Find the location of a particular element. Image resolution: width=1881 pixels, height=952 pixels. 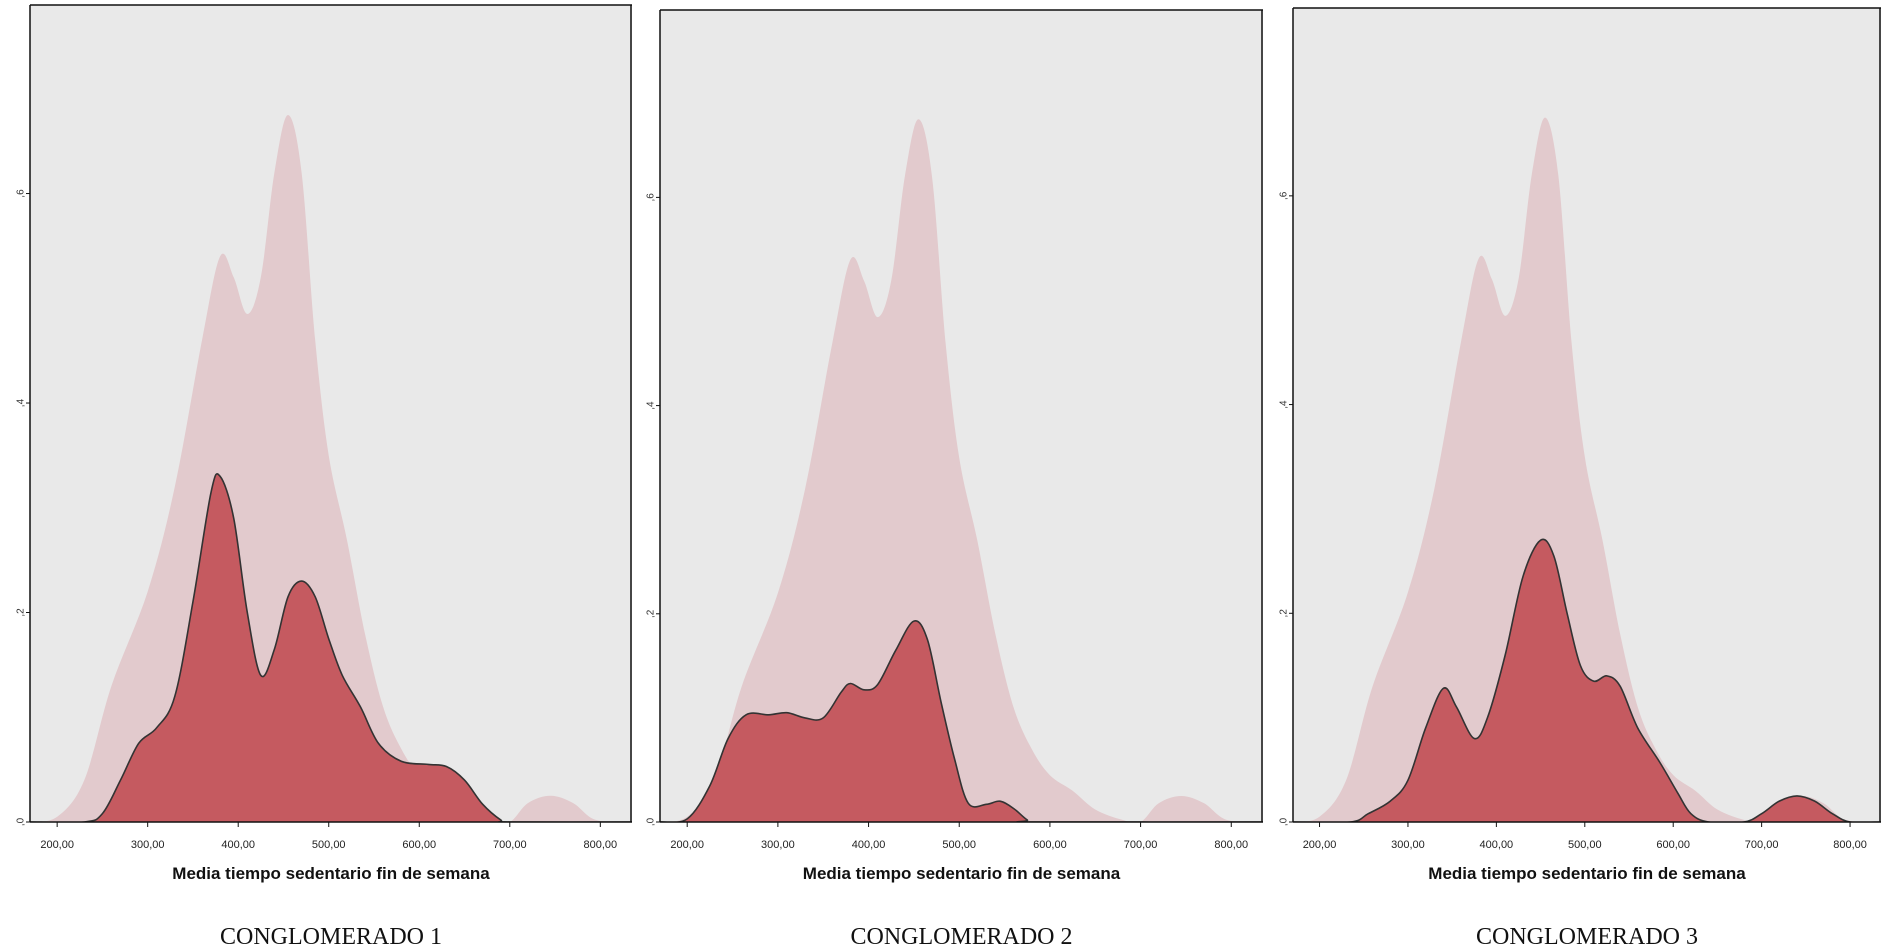

panel-caption: CONGLOMERADO 3 is located at coordinates (1587, 937).